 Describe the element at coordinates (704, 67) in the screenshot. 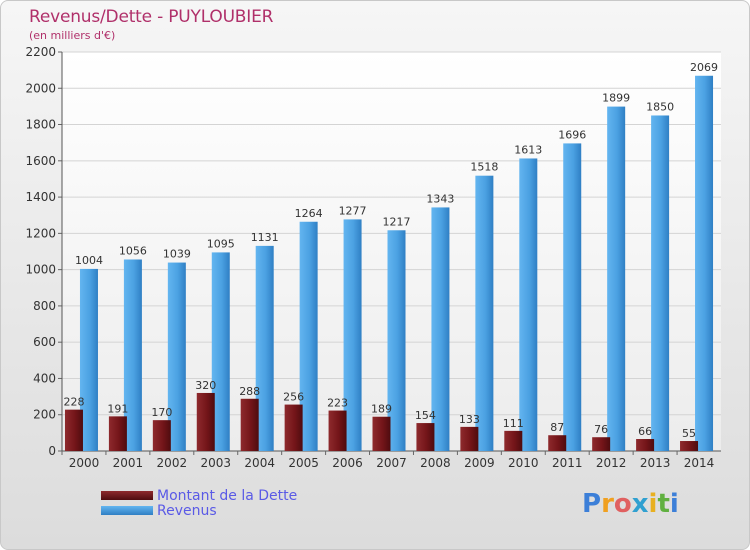

I see `revenue-value-label: 2069` at that location.